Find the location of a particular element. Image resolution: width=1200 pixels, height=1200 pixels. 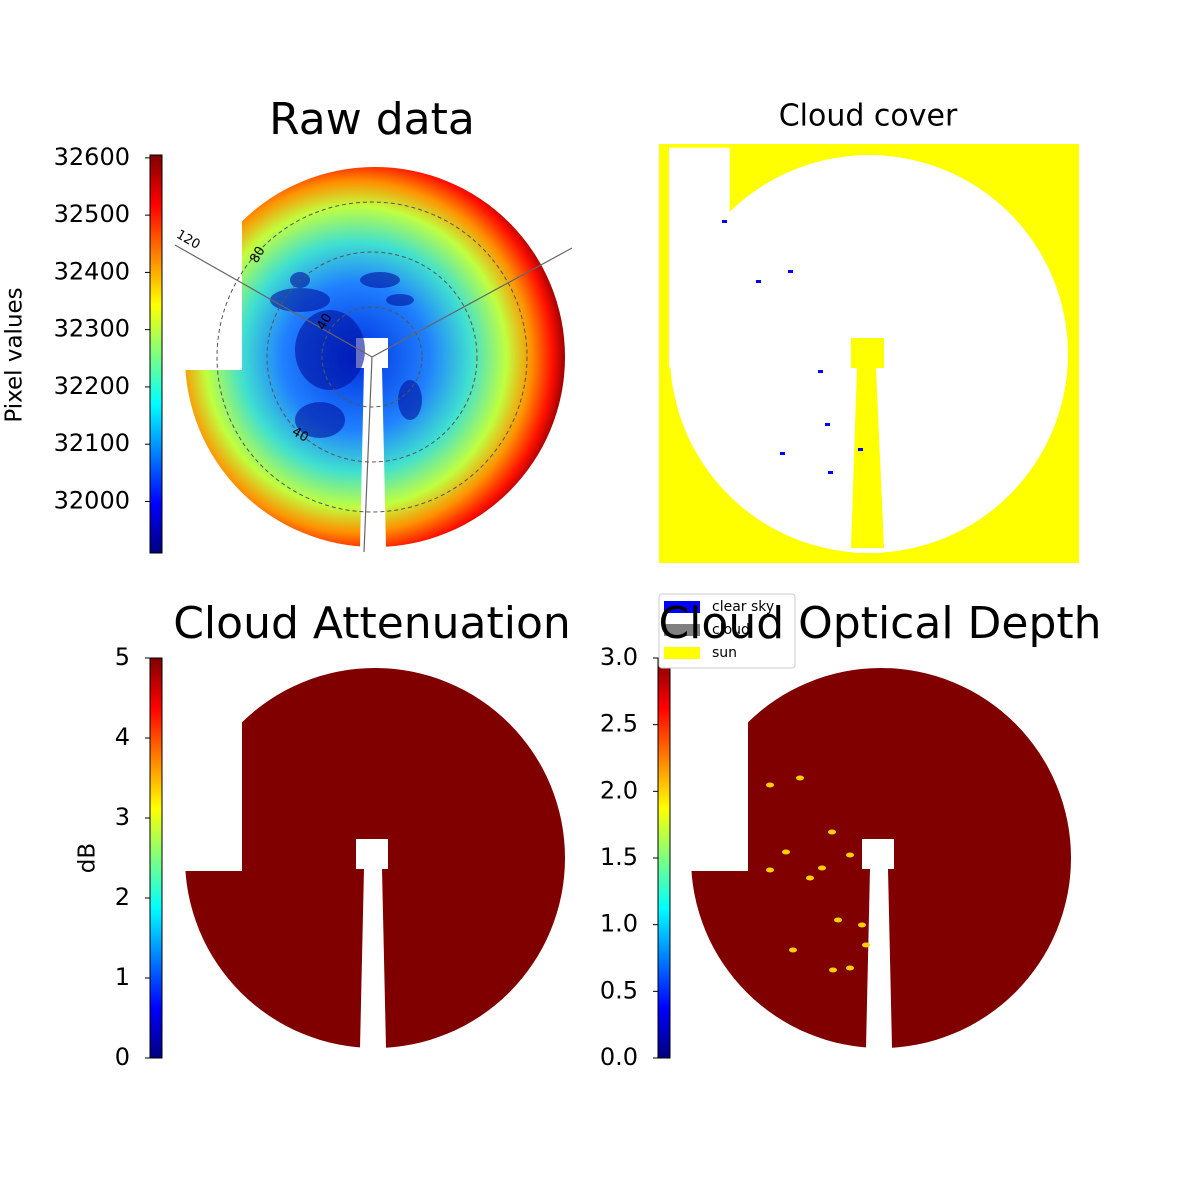

colorbar-tick-label: 1 is located at coordinates (122, 977).